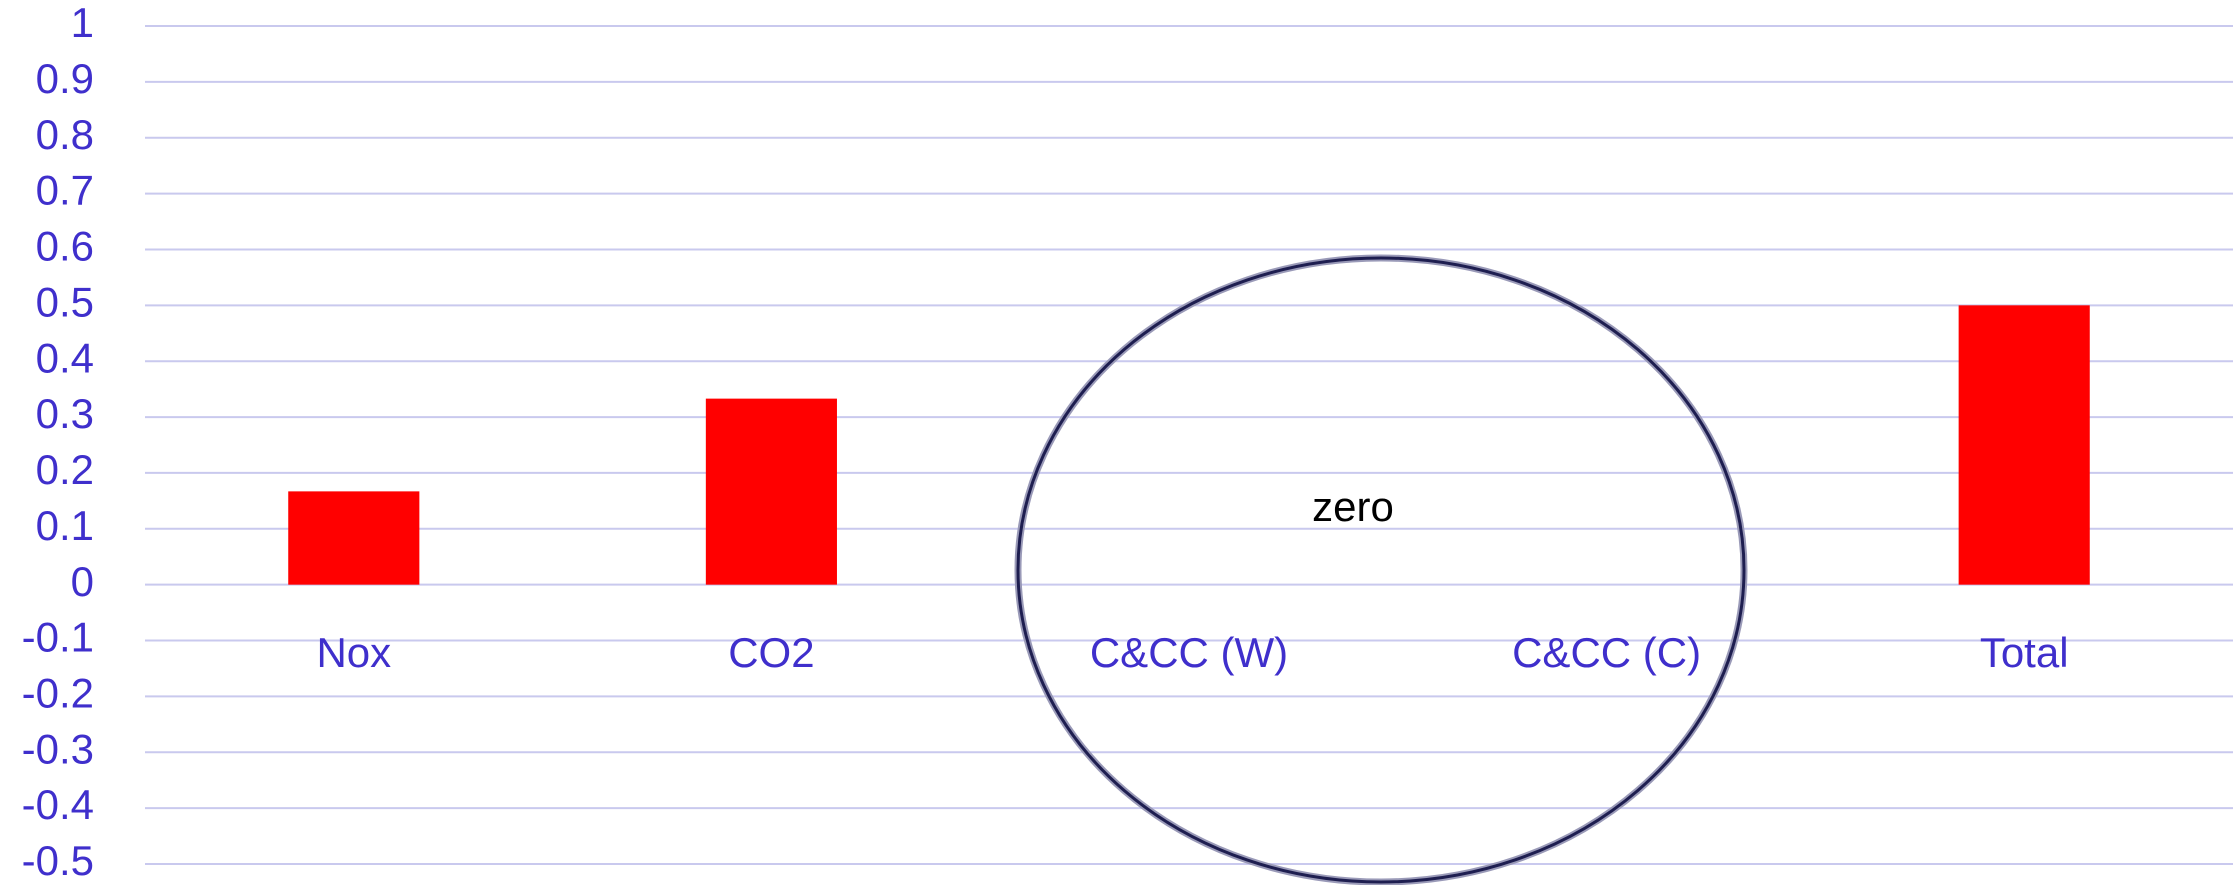 The image size is (2233, 885). Describe the element at coordinates (82, 581) in the screenshot. I see `y-tick-label: 0` at that location.